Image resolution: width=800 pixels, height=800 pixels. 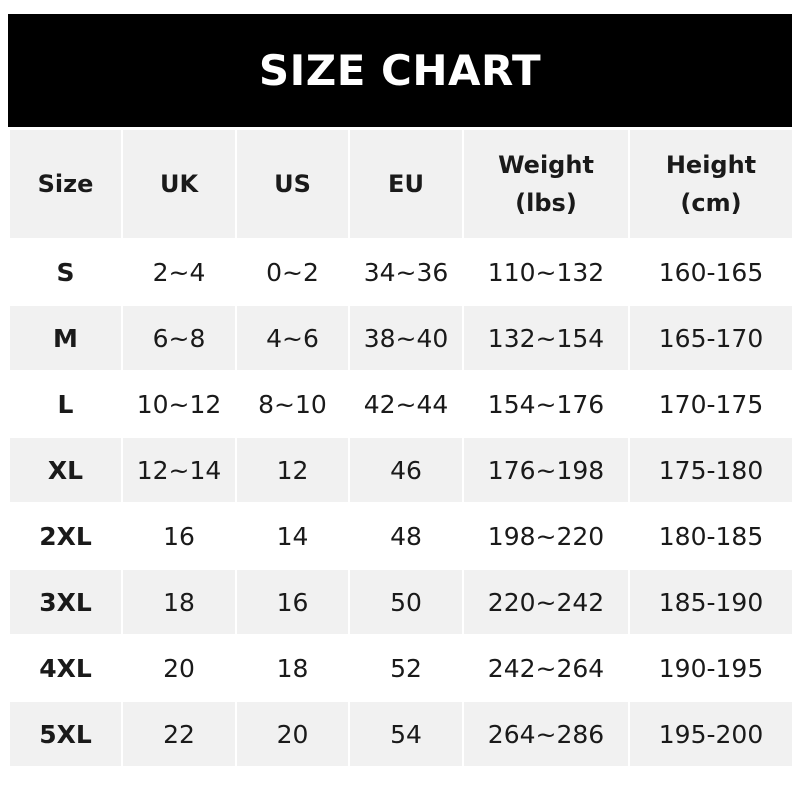 I want to click on table-row: 4XL 20 18 52 242~264 190-195, so click(x=401, y=668).